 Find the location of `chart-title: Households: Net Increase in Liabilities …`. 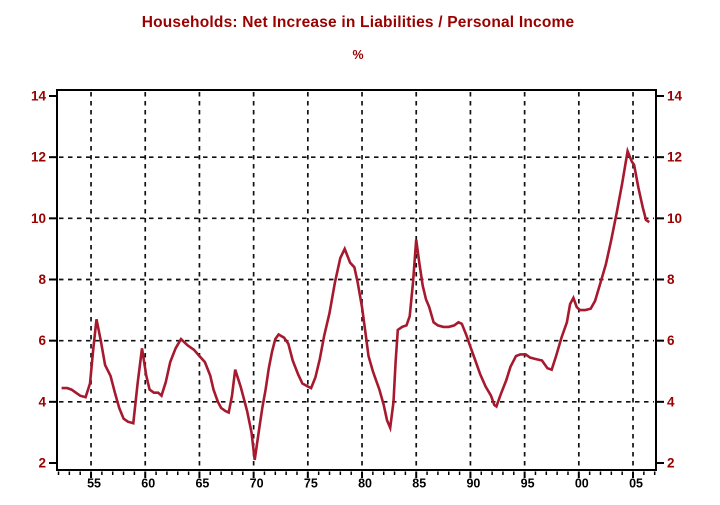

chart-title: Households: Net Increase in Liabilities … is located at coordinates (358, 22).